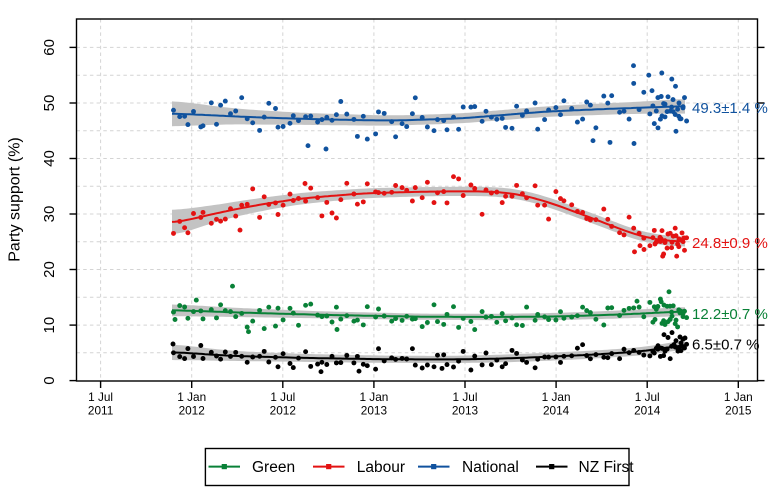  I want to click on svg-text: 60, so click(49, 47).